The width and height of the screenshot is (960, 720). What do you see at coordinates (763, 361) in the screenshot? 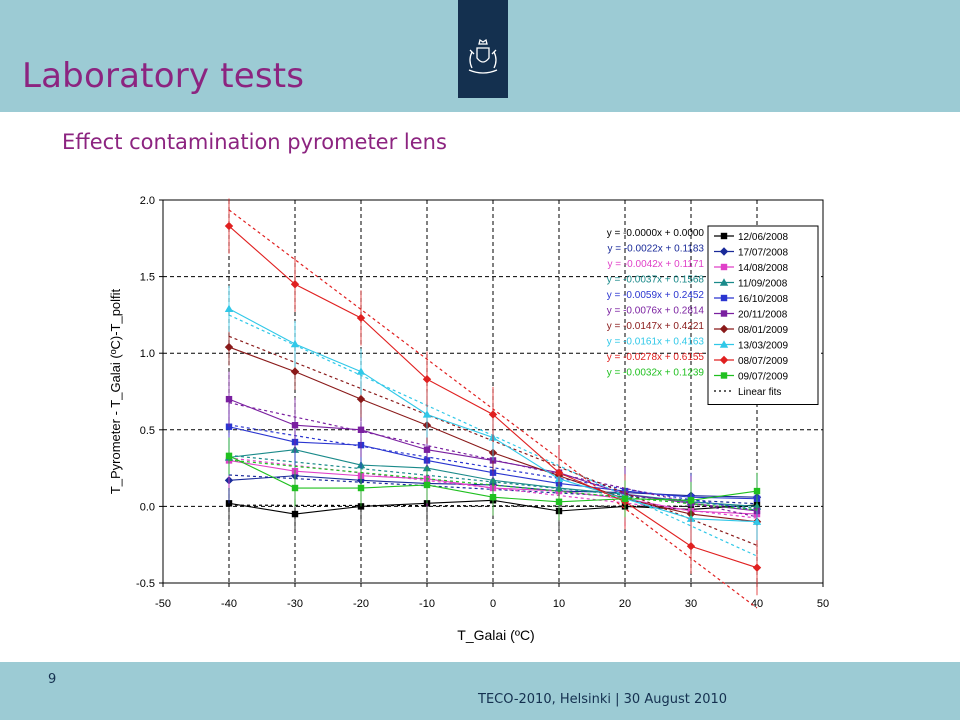
I see `legend-label: 08/07/2009` at bounding box center [763, 361].